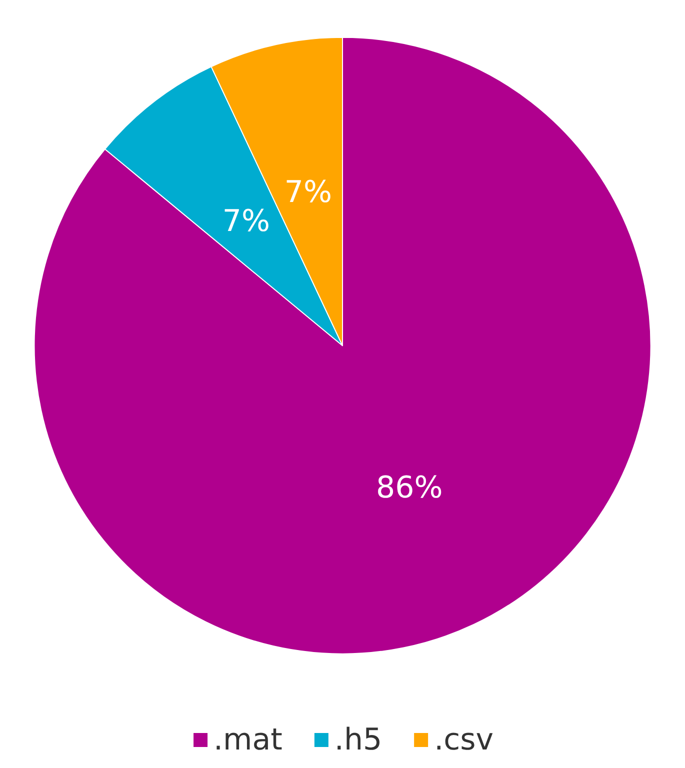 The height and width of the screenshot is (768, 685). I want to click on data-label: 86%, so click(409, 488).